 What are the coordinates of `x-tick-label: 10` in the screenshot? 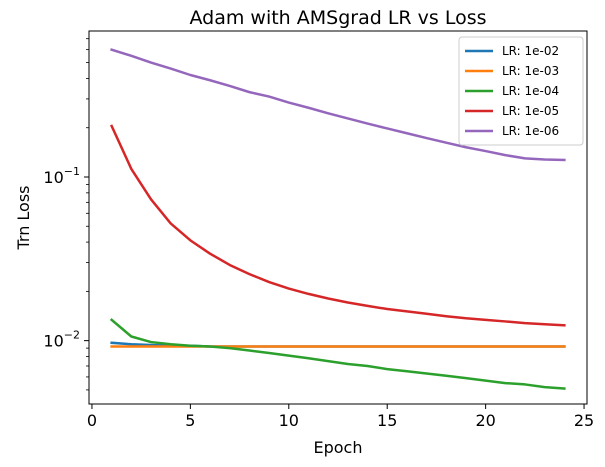 It's located at (289, 420).